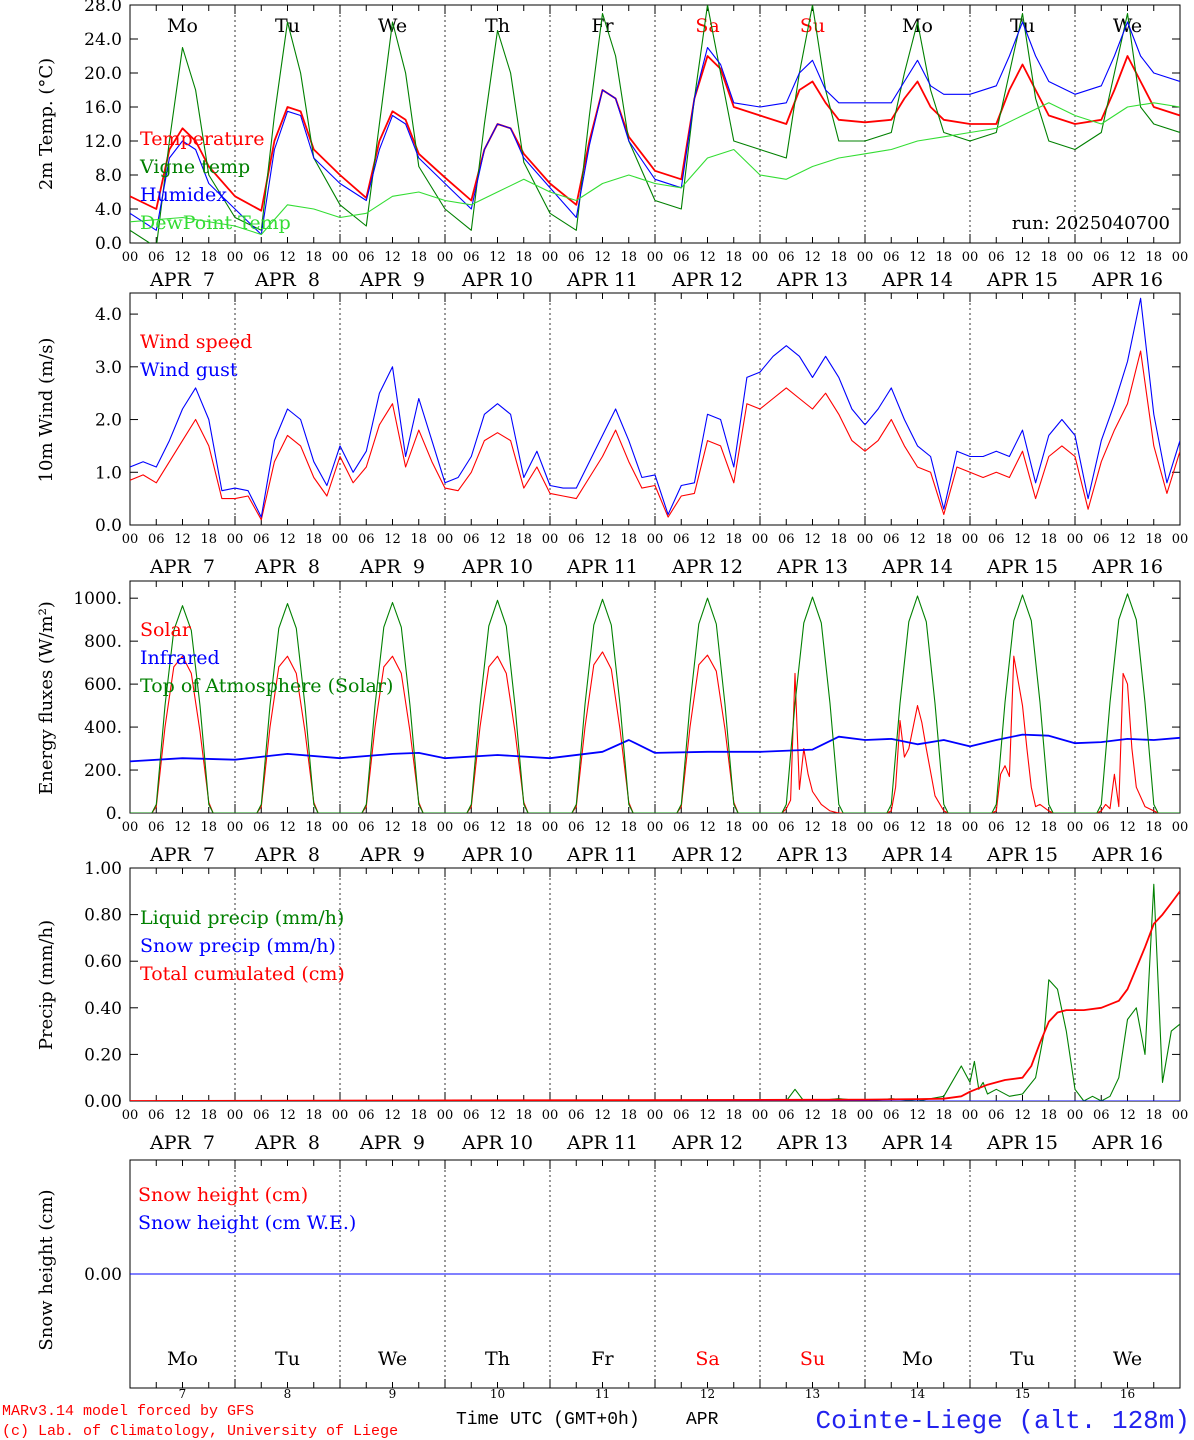 This screenshot has height=1440, width=1194. I want to click on y-tick-label: 0.20, so click(103, 1055).